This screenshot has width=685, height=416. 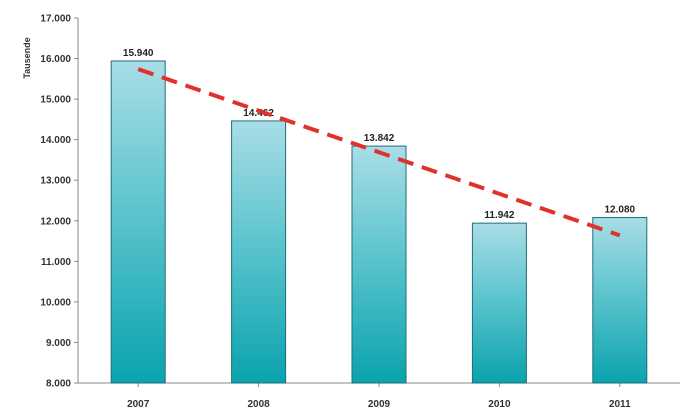 I want to click on x-tick-label: 2008, so click(x=258, y=404).